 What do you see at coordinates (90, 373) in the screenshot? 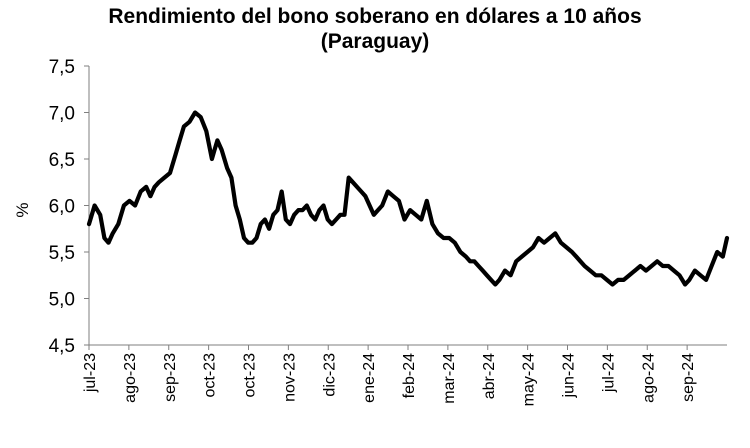
I see `x-tick-label: jul-23` at bounding box center [90, 373].